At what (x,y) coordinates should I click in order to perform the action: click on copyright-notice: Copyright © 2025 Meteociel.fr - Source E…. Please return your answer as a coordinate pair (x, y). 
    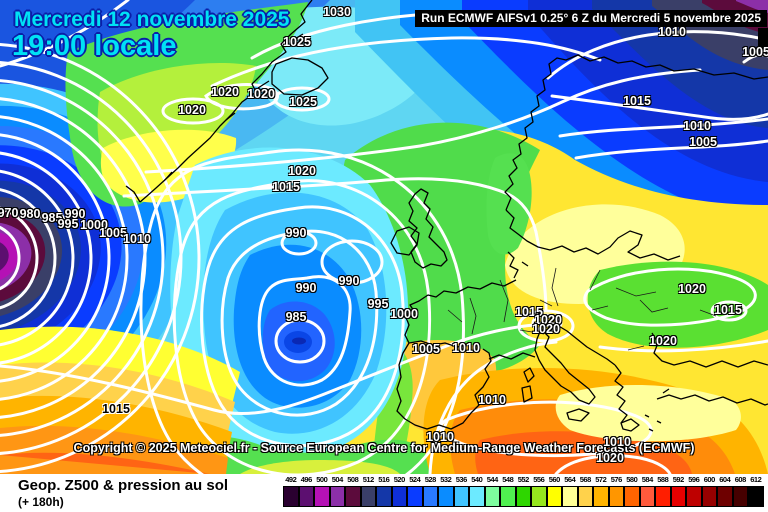
    Looking at the image, I should click on (384, 448).